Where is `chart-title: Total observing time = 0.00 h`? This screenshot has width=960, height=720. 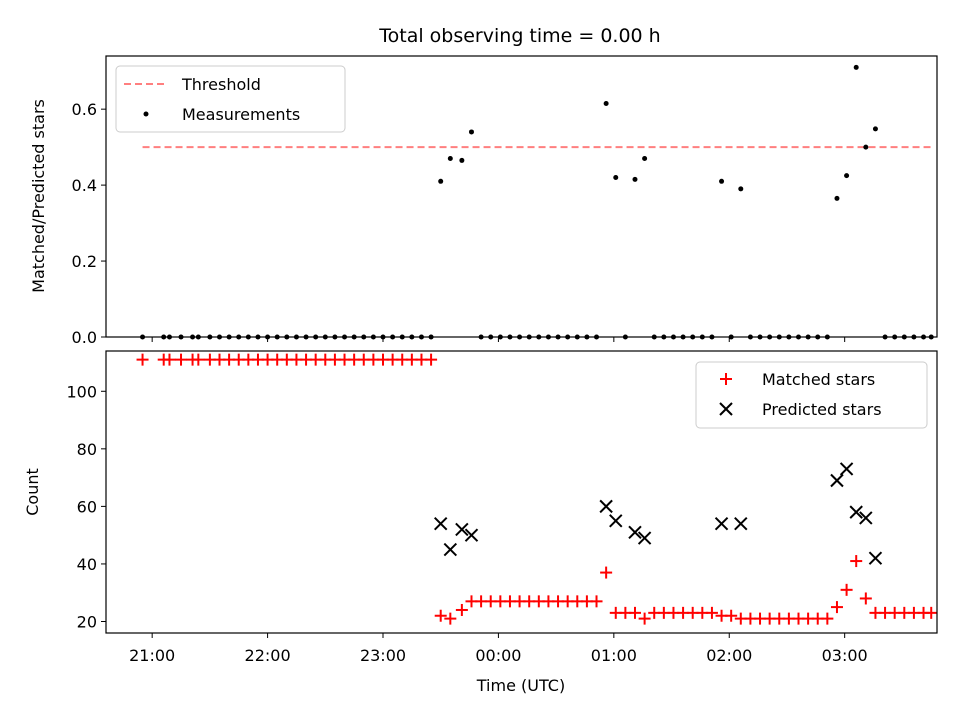
chart-title: Total observing time = 0.00 h is located at coordinates (519, 36).